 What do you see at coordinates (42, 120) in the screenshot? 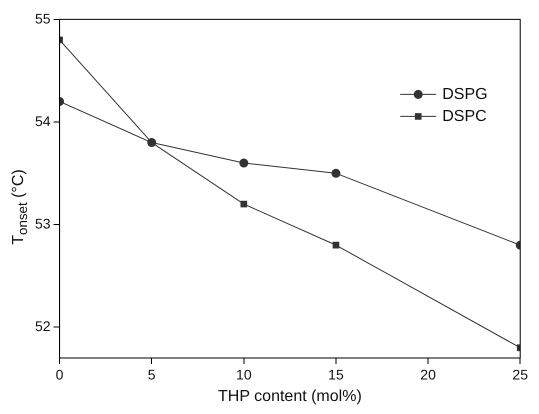
I see `y-tick-label: 54` at bounding box center [42, 120].